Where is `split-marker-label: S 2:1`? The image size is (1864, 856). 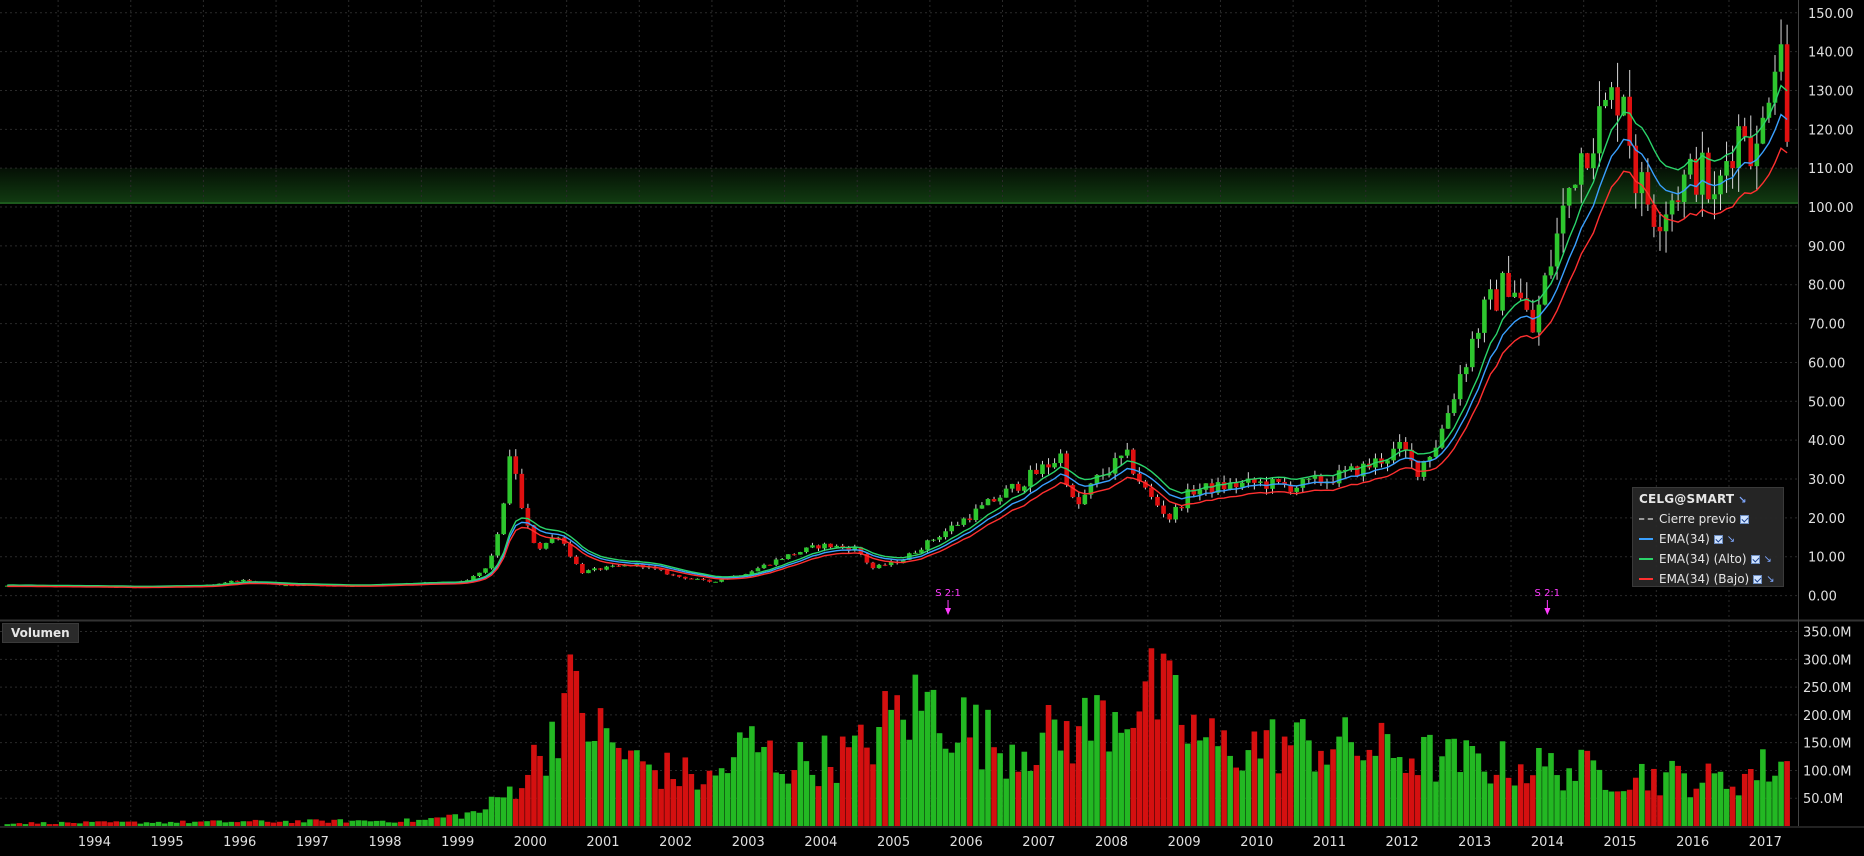 split-marker-label: S 2:1 is located at coordinates (948, 593).